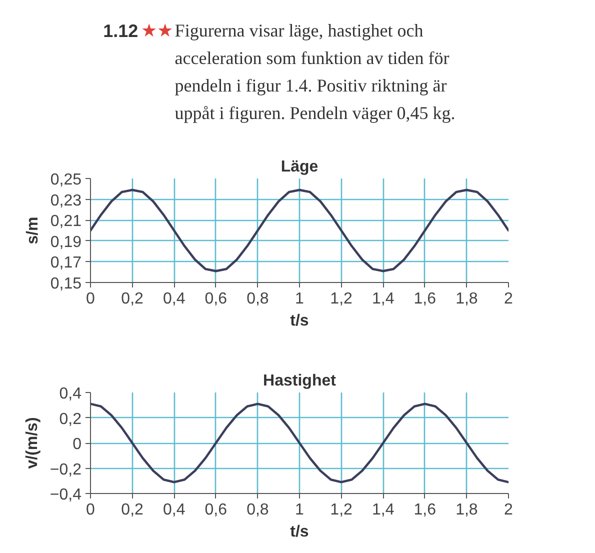  I want to click on y-tick-label: 0,21, so click(66, 221).